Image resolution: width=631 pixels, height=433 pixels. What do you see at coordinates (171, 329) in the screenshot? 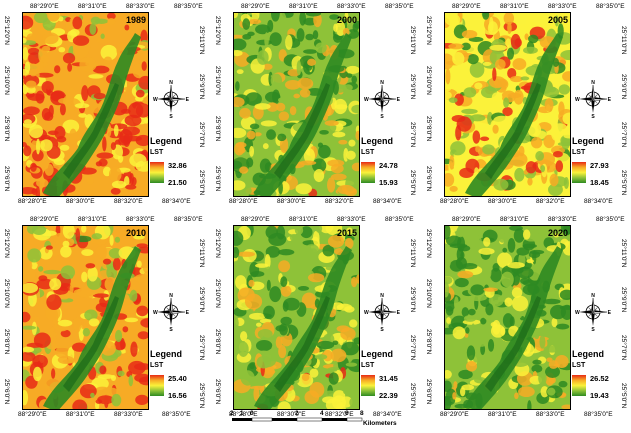
I see `compass-s: S` at bounding box center [171, 329].